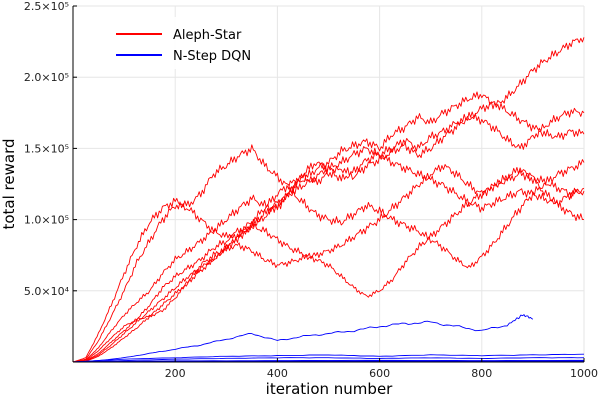 The width and height of the screenshot is (600, 400). Describe the element at coordinates (212, 56) in the screenshot. I see `legend-label-1: N-Step DQN` at that location.